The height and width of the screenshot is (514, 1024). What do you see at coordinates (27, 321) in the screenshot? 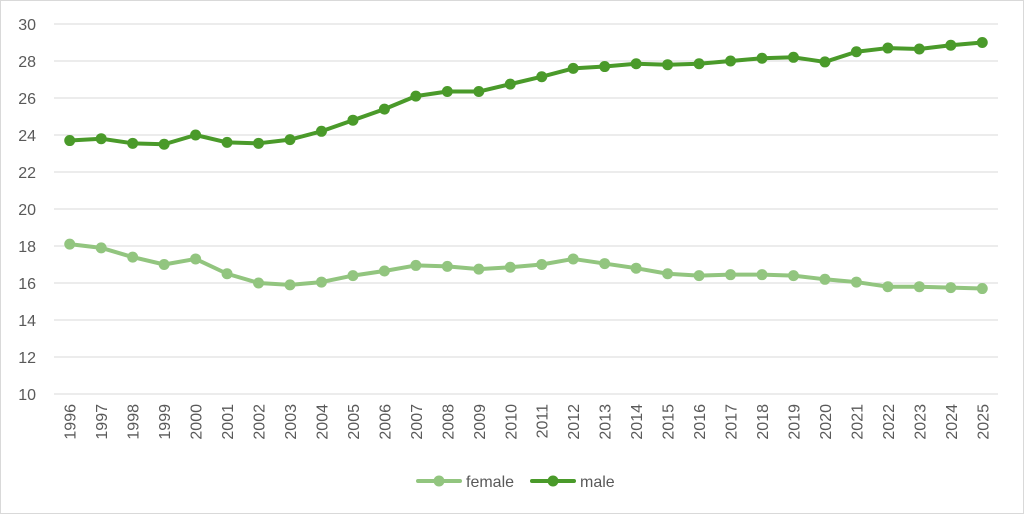
I see `y-tick-label: 14` at bounding box center [27, 321].